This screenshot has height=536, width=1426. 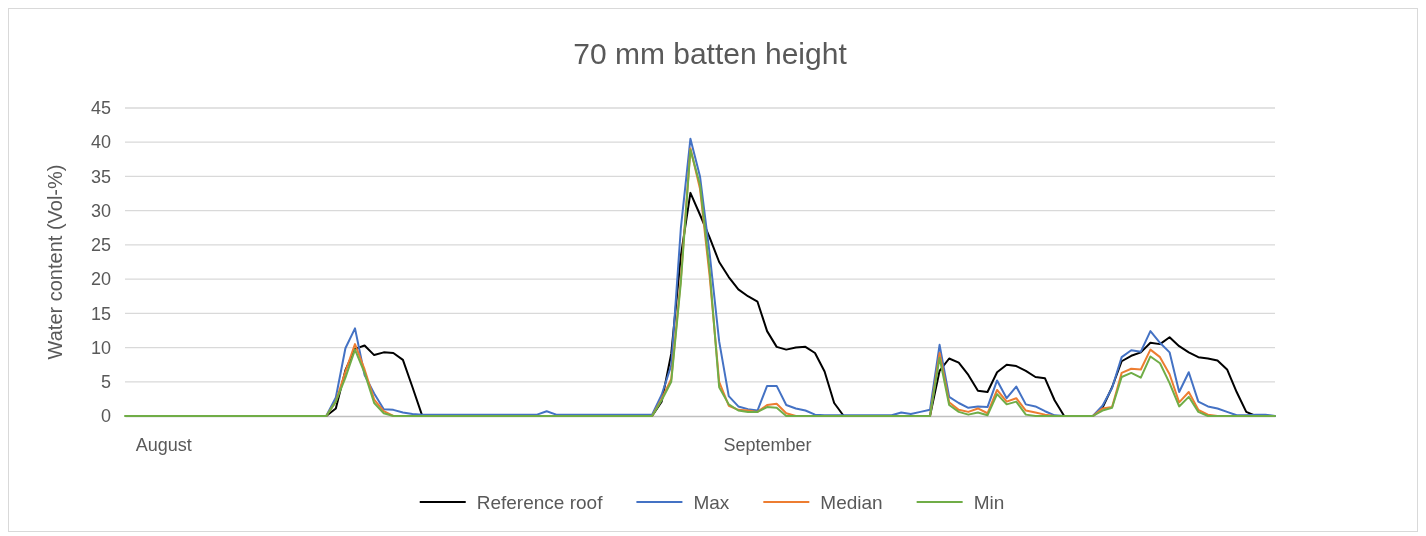 What do you see at coordinates (100, 245) in the screenshot?
I see `y-tick-label: 25` at bounding box center [100, 245].